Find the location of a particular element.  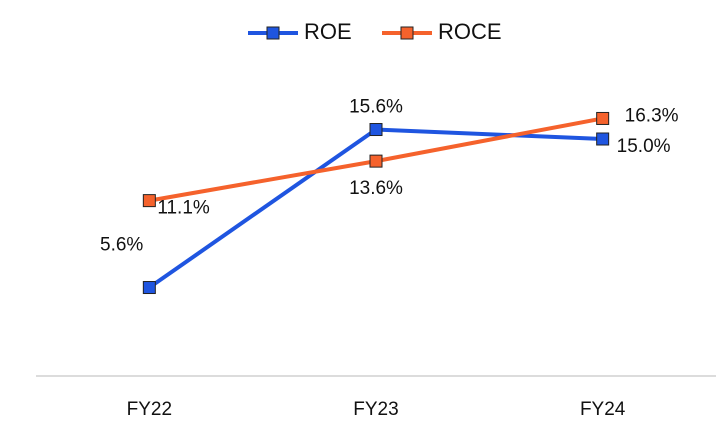

data-label: 15.0% is located at coordinates (644, 146).